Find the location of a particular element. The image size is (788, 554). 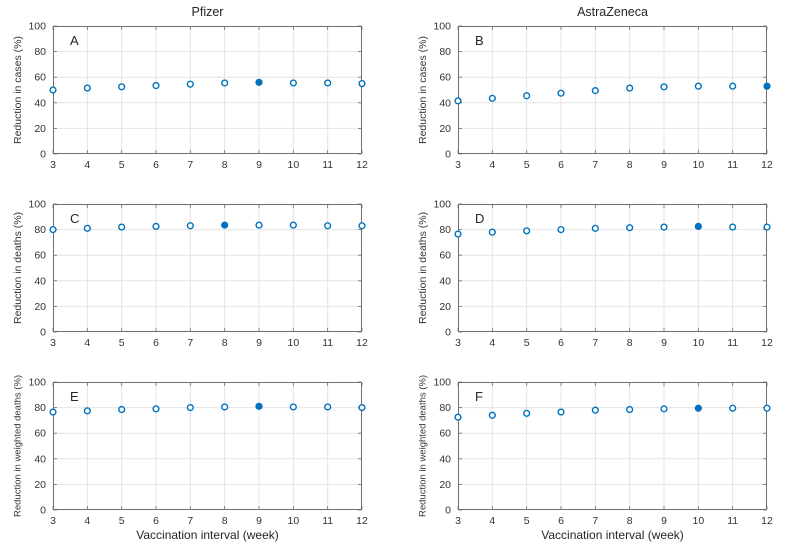

plot-area-e: 3 4 5 6 7 8 9 10 11 12 0 20 40 60 80 100 is located at coordinates (198, 452).